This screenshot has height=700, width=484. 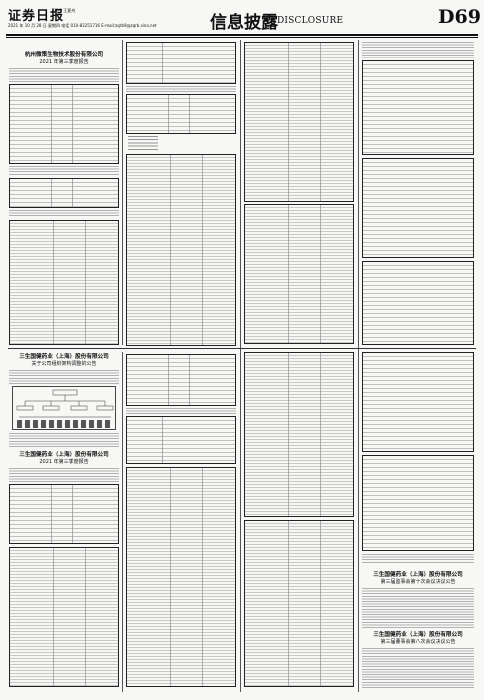 I want to click on masthead-rule-thin, so click(x=242, y=36).